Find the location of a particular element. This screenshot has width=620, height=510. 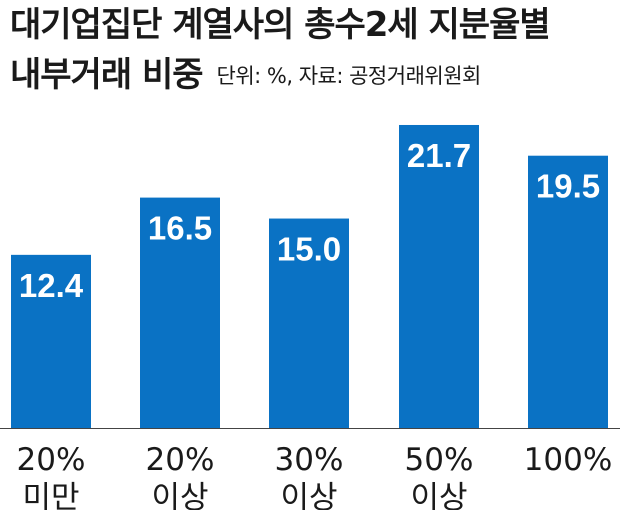

x-tick-label: 30% is located at coordinates (309, 460).